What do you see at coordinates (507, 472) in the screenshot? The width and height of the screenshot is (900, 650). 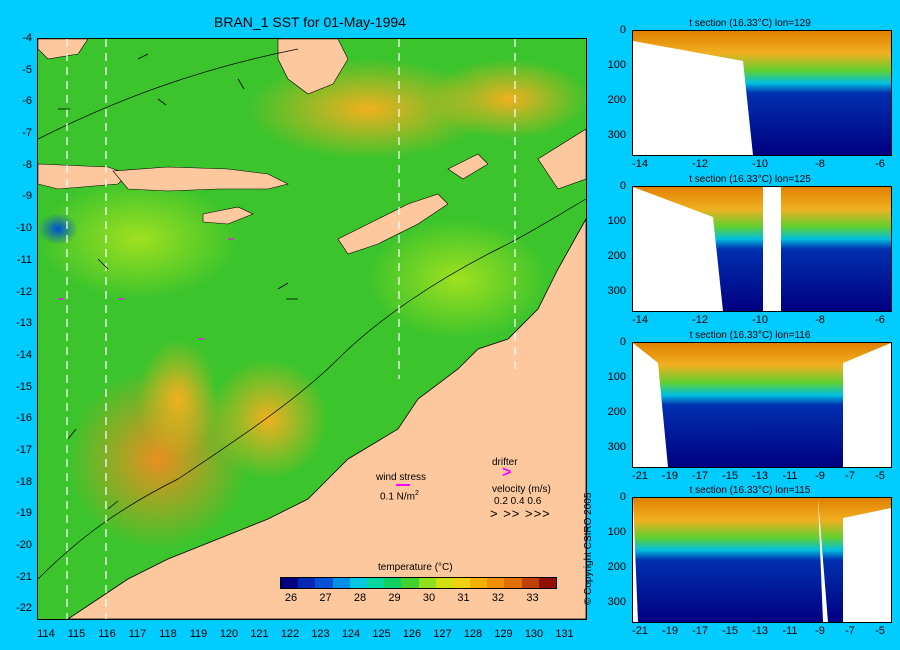 I see `drifter-marker: >` at bounding box center [507, 472].